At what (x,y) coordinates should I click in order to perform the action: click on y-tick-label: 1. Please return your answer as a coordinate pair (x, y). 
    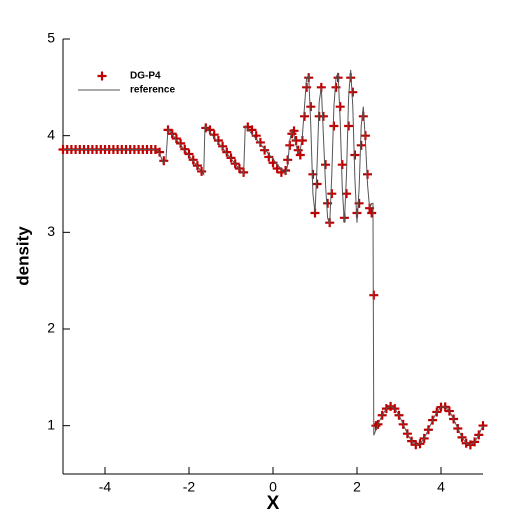
    Looking at the image, I should click on (51, 424).